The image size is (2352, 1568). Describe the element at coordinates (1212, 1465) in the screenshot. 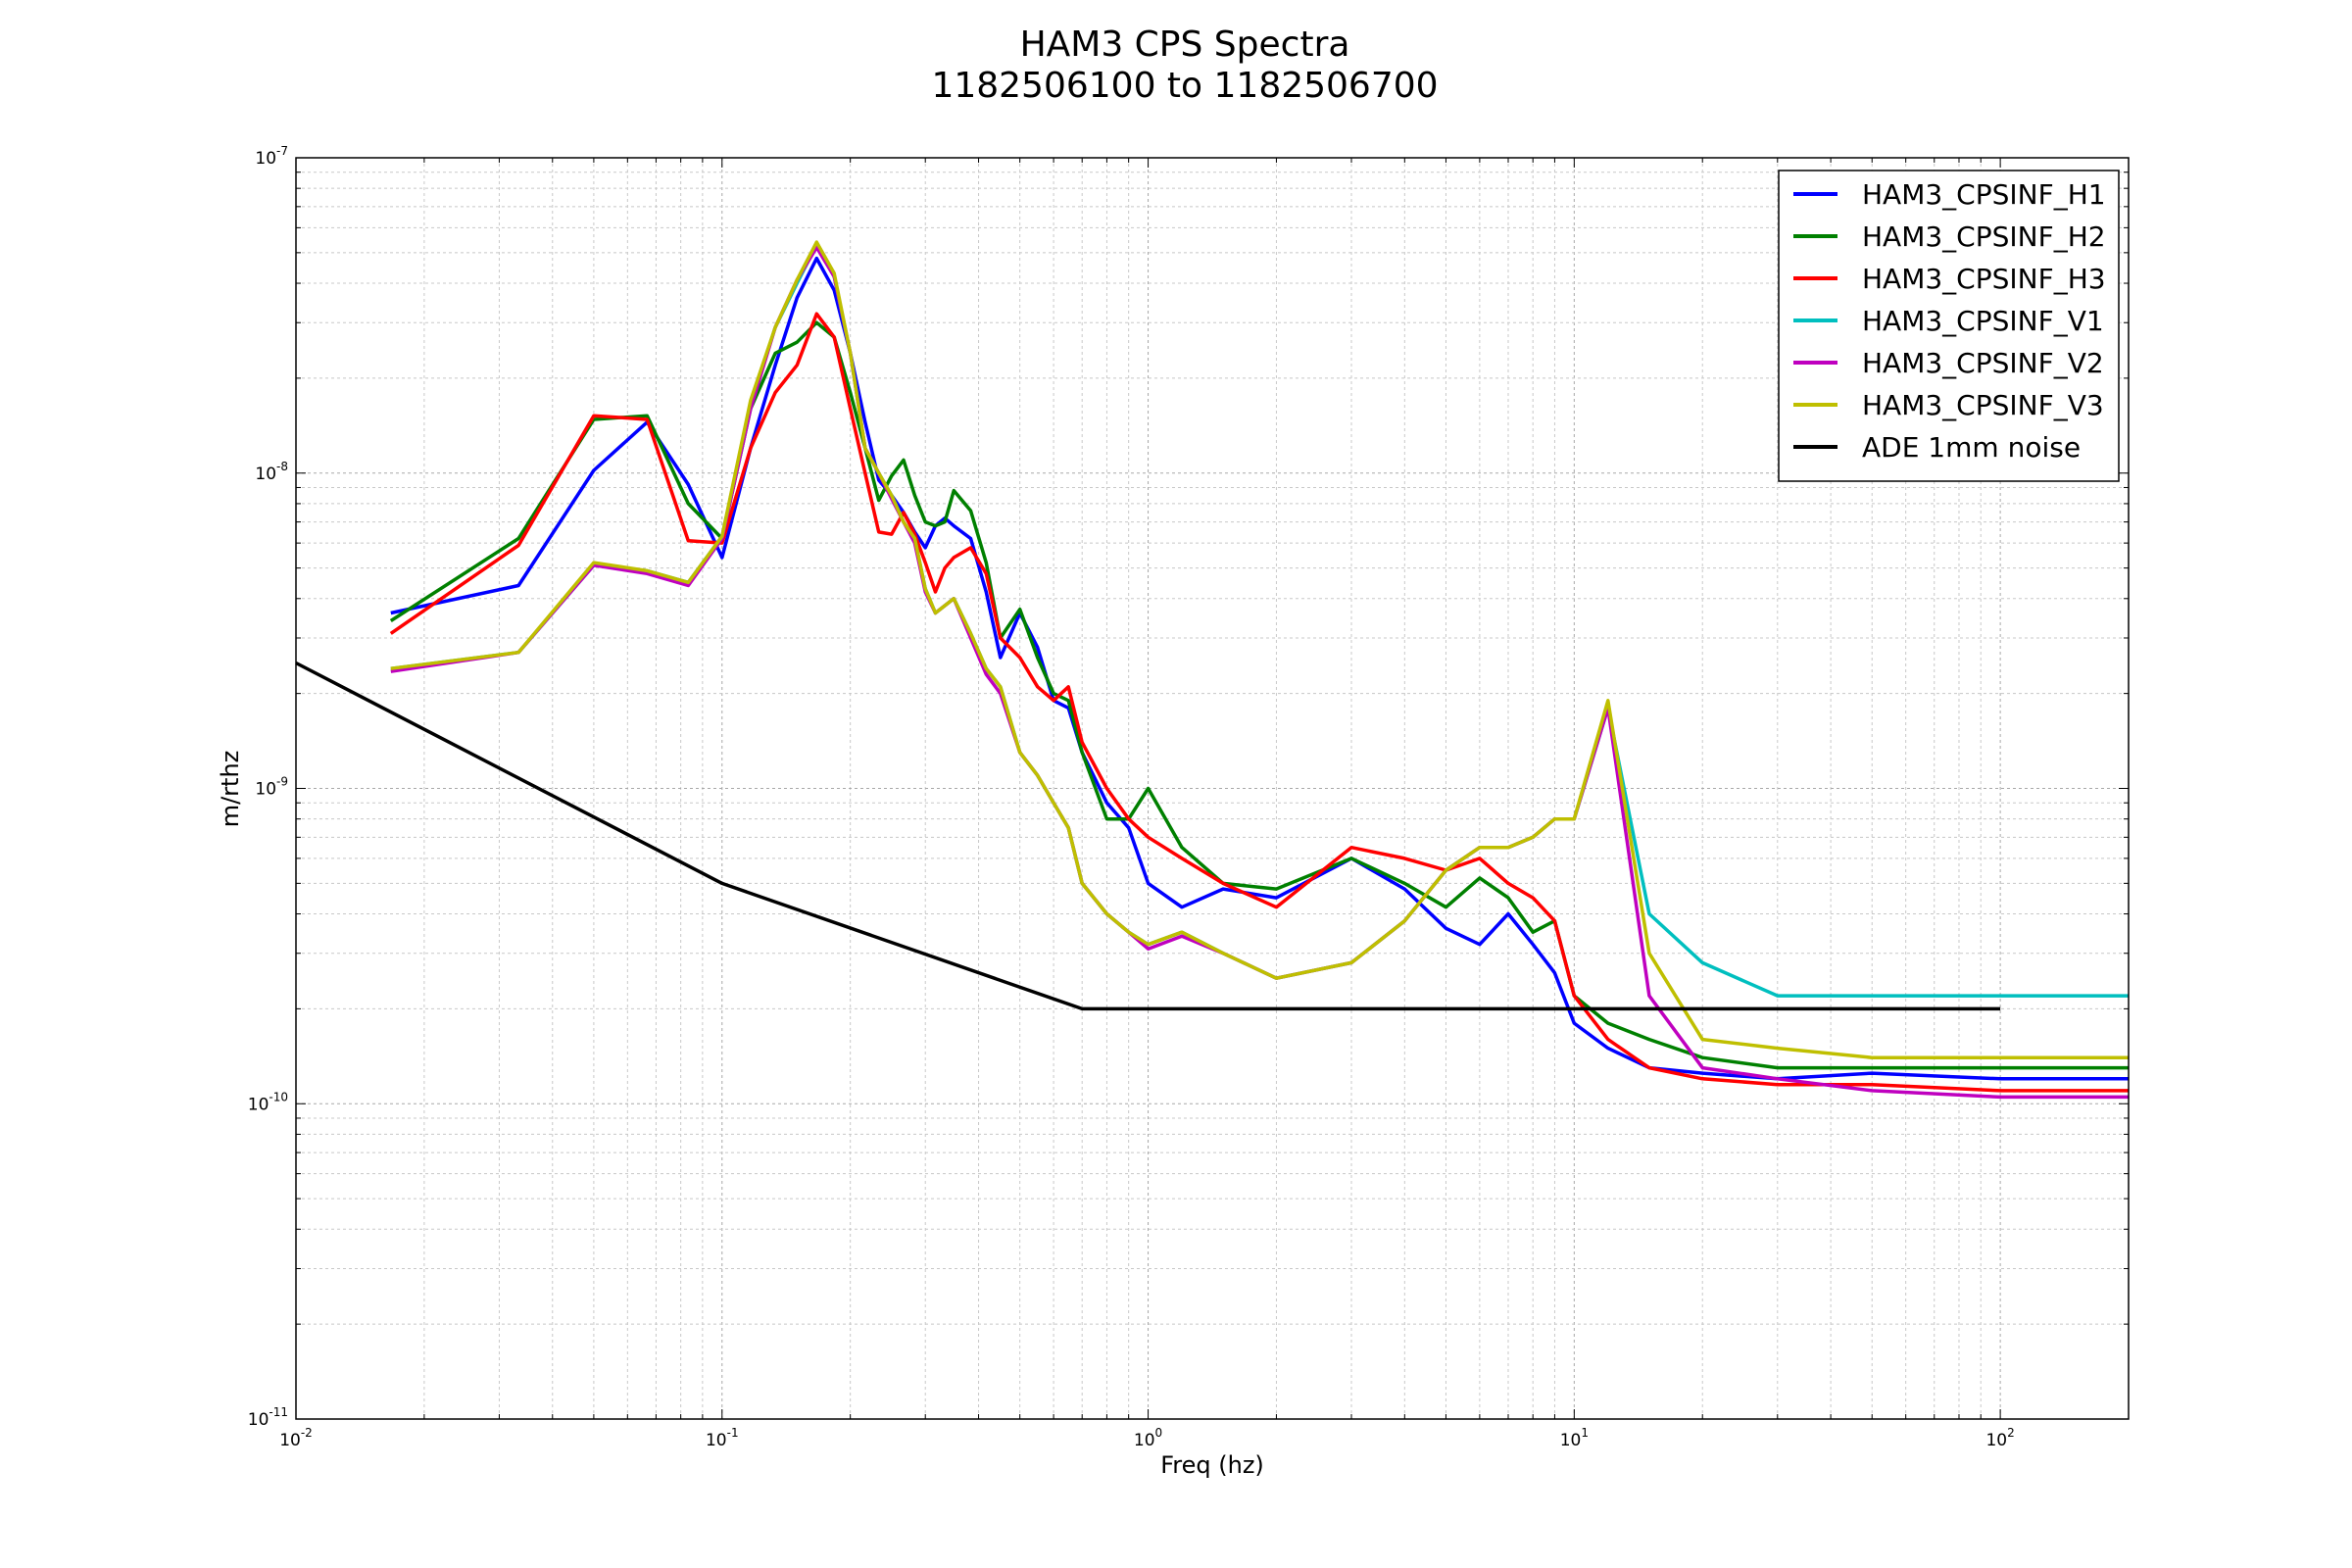

I see `x-axis-label: Freq (hz)` at that location.